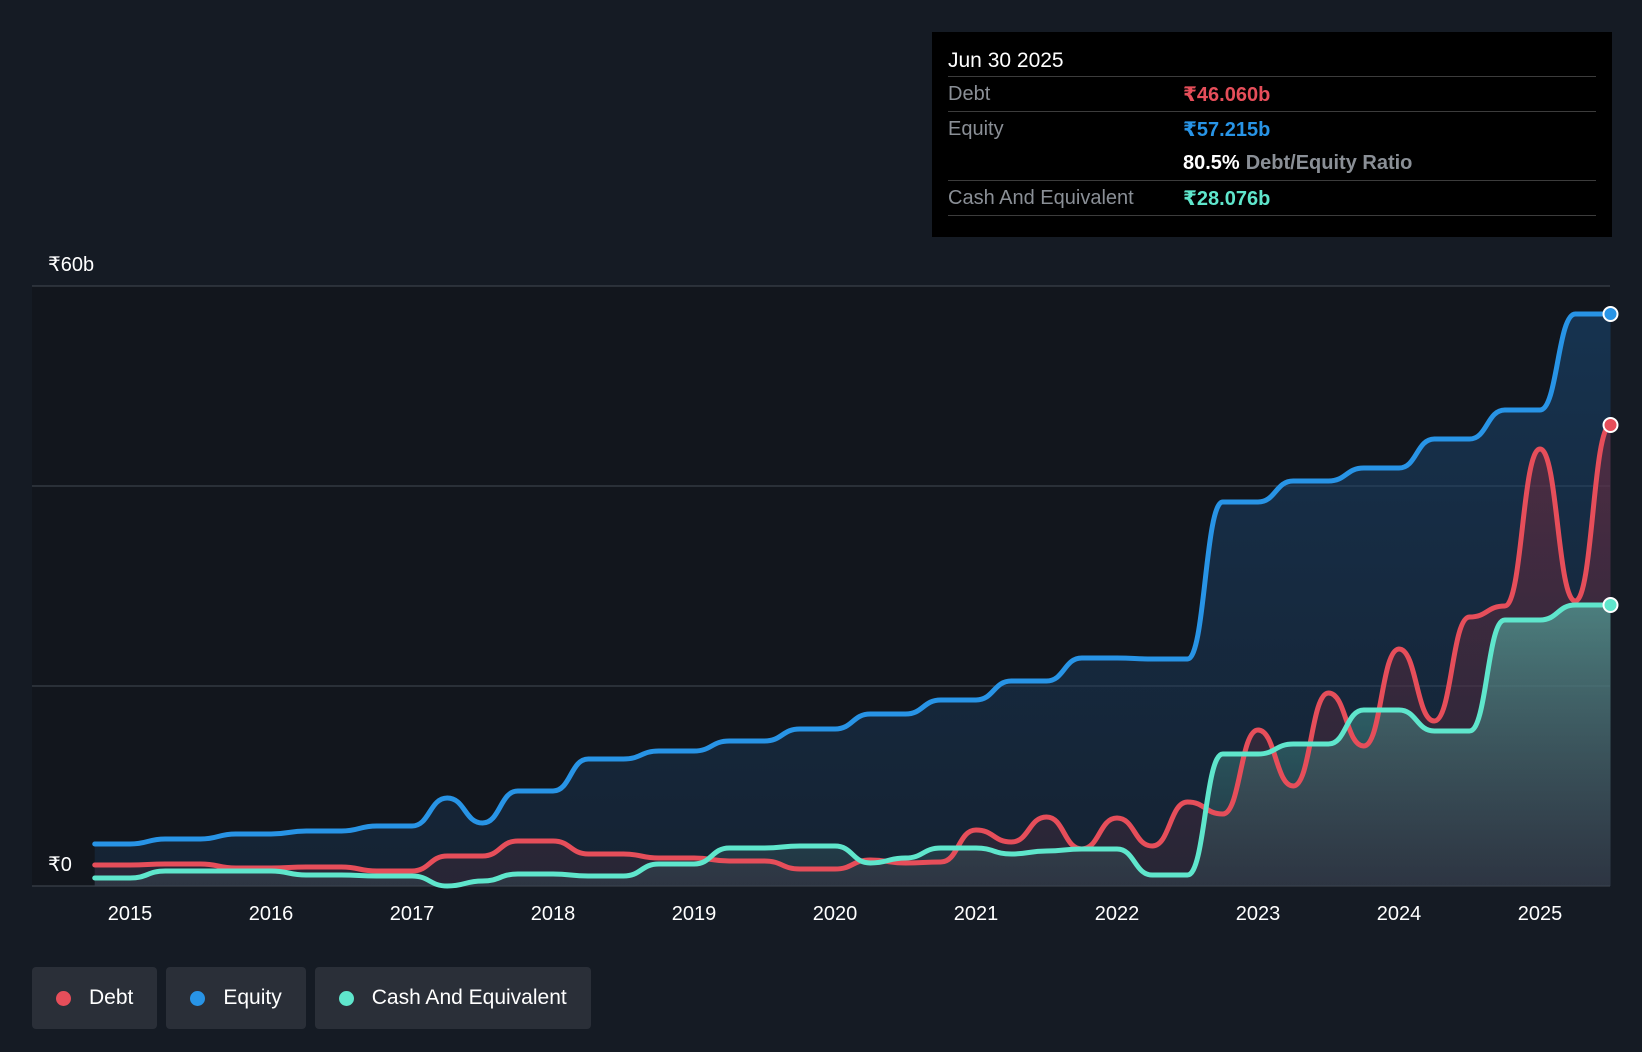 The image size is (1642, 1052). I want to click on legend-item-equity: Equity, so click(236, 998).